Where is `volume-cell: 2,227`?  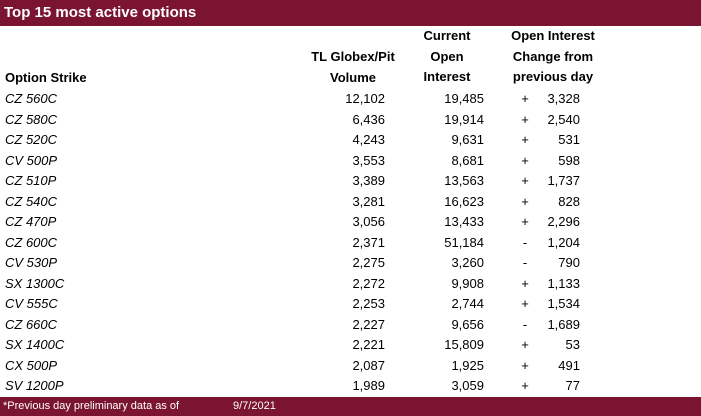 volume-cell: 2,227 is located at coordinates (368, 324).